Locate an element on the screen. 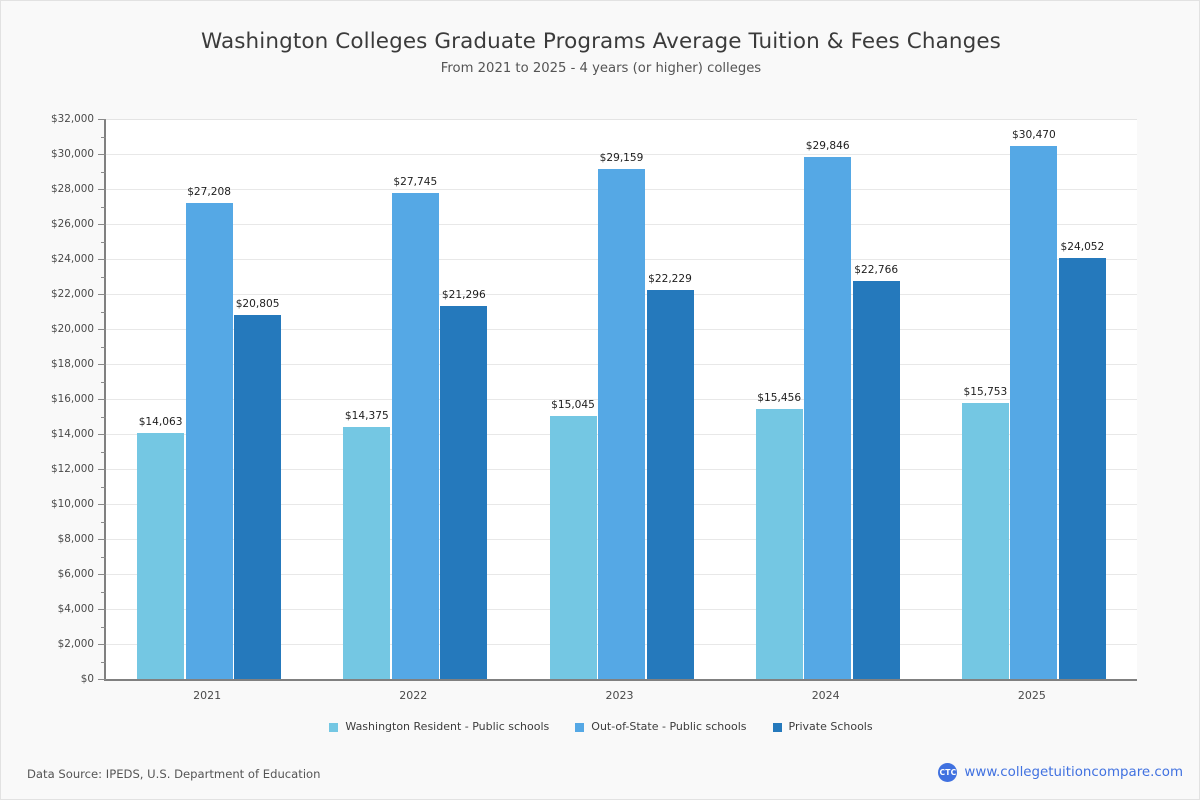 The height and width of the screenshot is (800, 1200). y-axis-label: $24,000 is located at coordinates (72, 259).